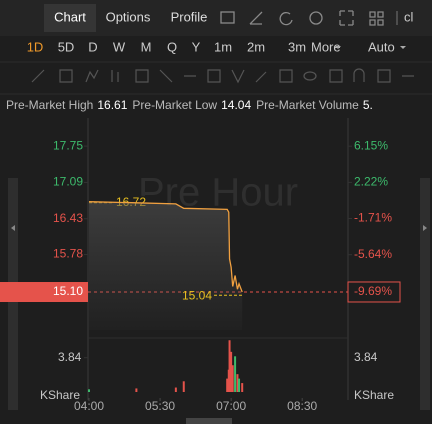  Describe the element at coordinates (128, 16) in the screenshot. I see `tab: Options` at that location.